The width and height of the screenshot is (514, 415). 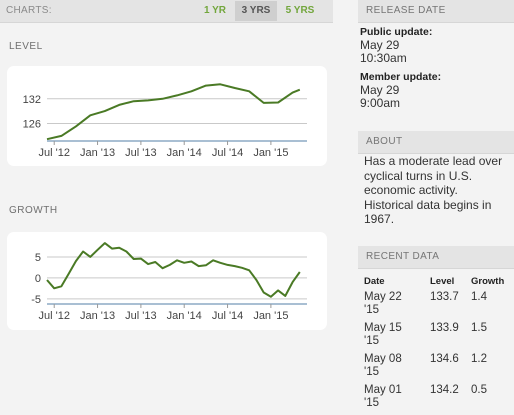 What do you see at coordinates (444, 328) in the screenshot?
I see `row-level: 133.9` at bounding box center [444, 328].